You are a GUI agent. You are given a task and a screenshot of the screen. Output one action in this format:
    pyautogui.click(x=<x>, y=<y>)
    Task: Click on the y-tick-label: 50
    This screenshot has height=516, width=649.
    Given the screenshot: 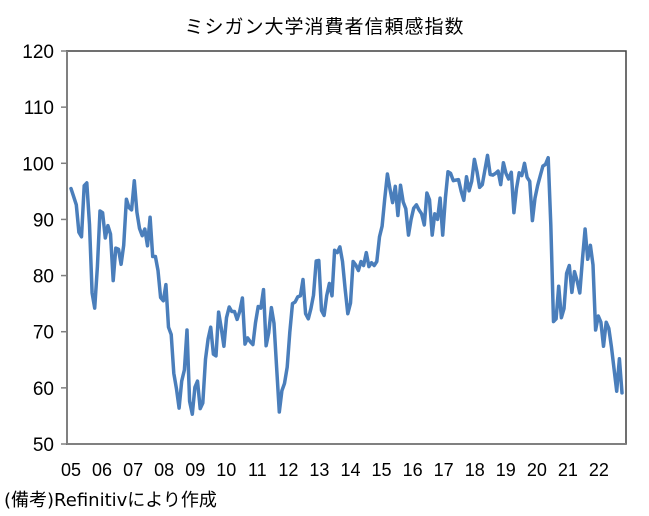 What is the action you would take?
    pyautogui.click(x=43, y=445)
    